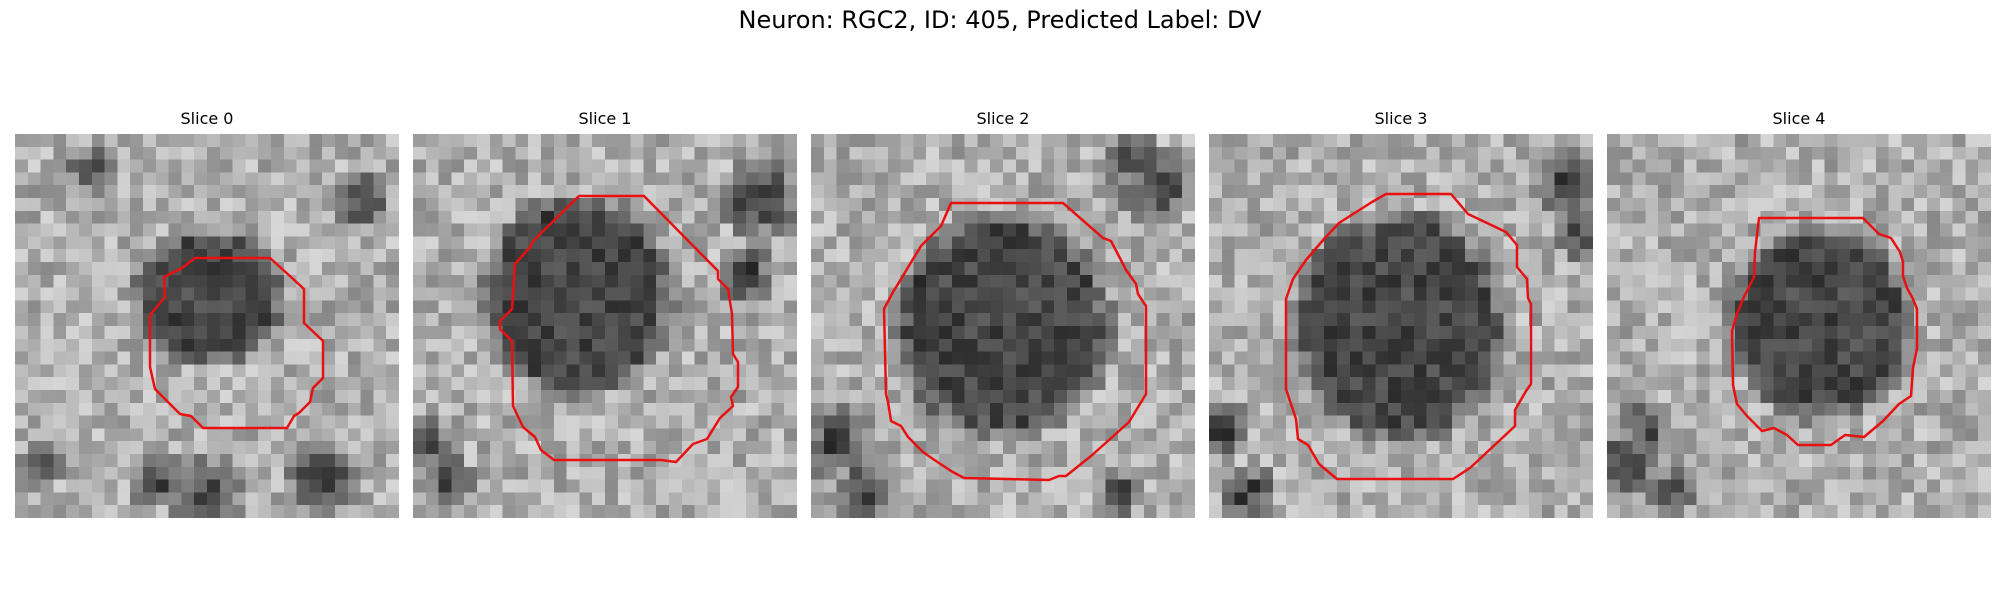 This screenshot has height=600, width=2000. I want to click on panel-title: Slice 2, so click(1003, 118).